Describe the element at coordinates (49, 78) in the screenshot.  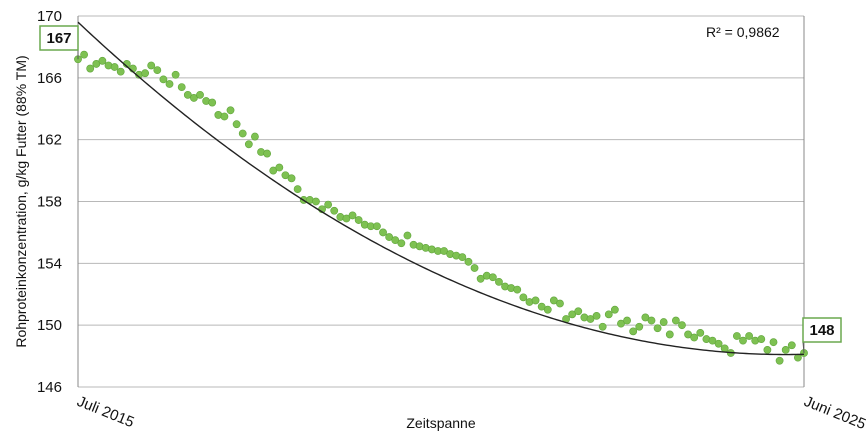
I see `y-tick-label: 166` at that location.